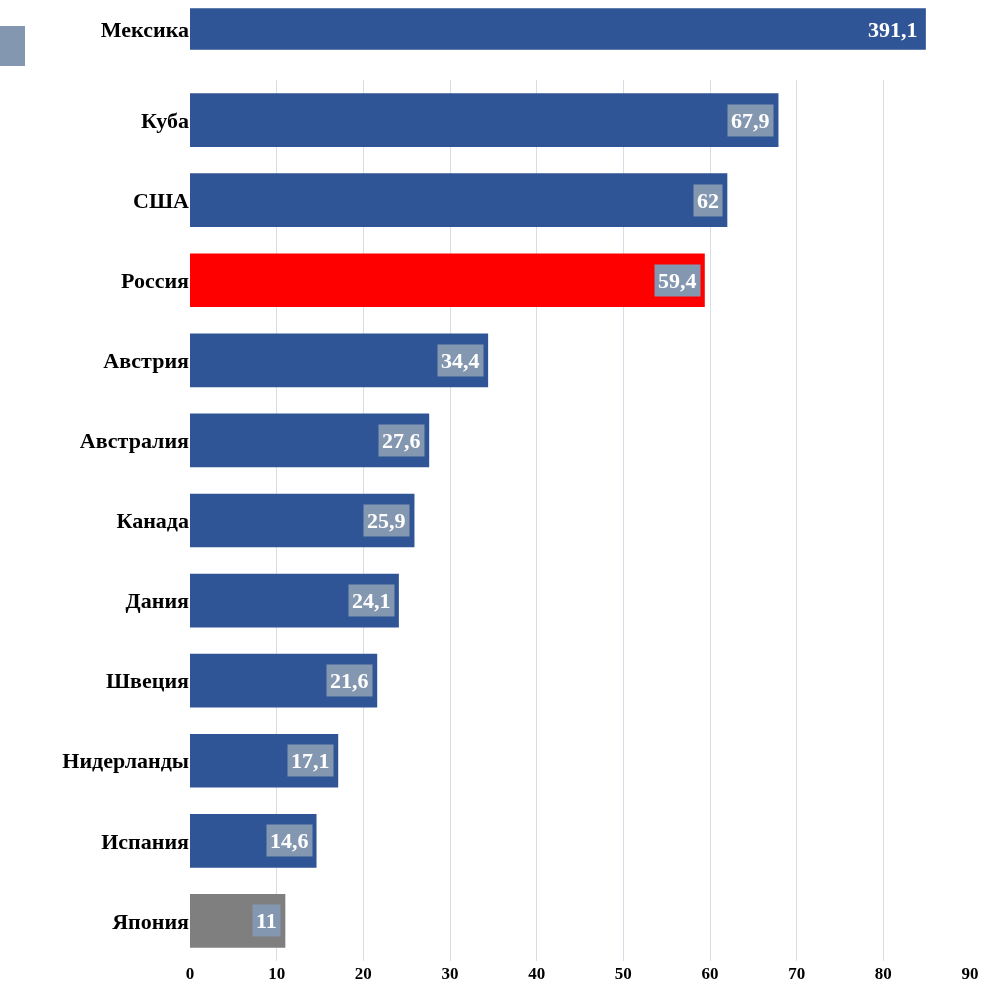 The image size is (998, 1005). I want to click on data-label: 34,4, so click(460, 360).